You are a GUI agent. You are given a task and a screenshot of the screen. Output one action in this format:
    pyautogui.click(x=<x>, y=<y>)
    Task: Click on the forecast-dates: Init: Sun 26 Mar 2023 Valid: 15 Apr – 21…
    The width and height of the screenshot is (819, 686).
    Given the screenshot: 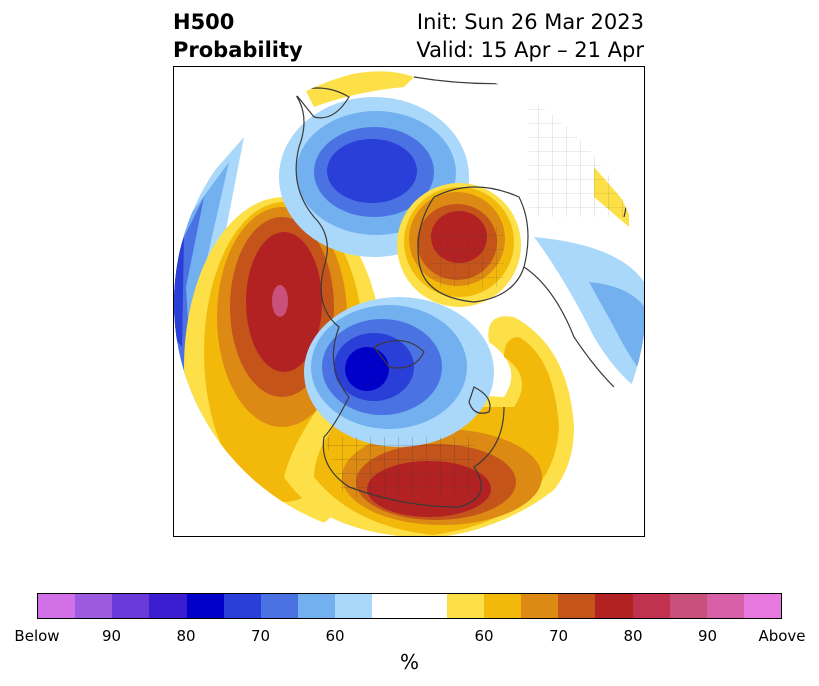 What is the action you would take?
    pyautogui.click(x=530, y=36)
    